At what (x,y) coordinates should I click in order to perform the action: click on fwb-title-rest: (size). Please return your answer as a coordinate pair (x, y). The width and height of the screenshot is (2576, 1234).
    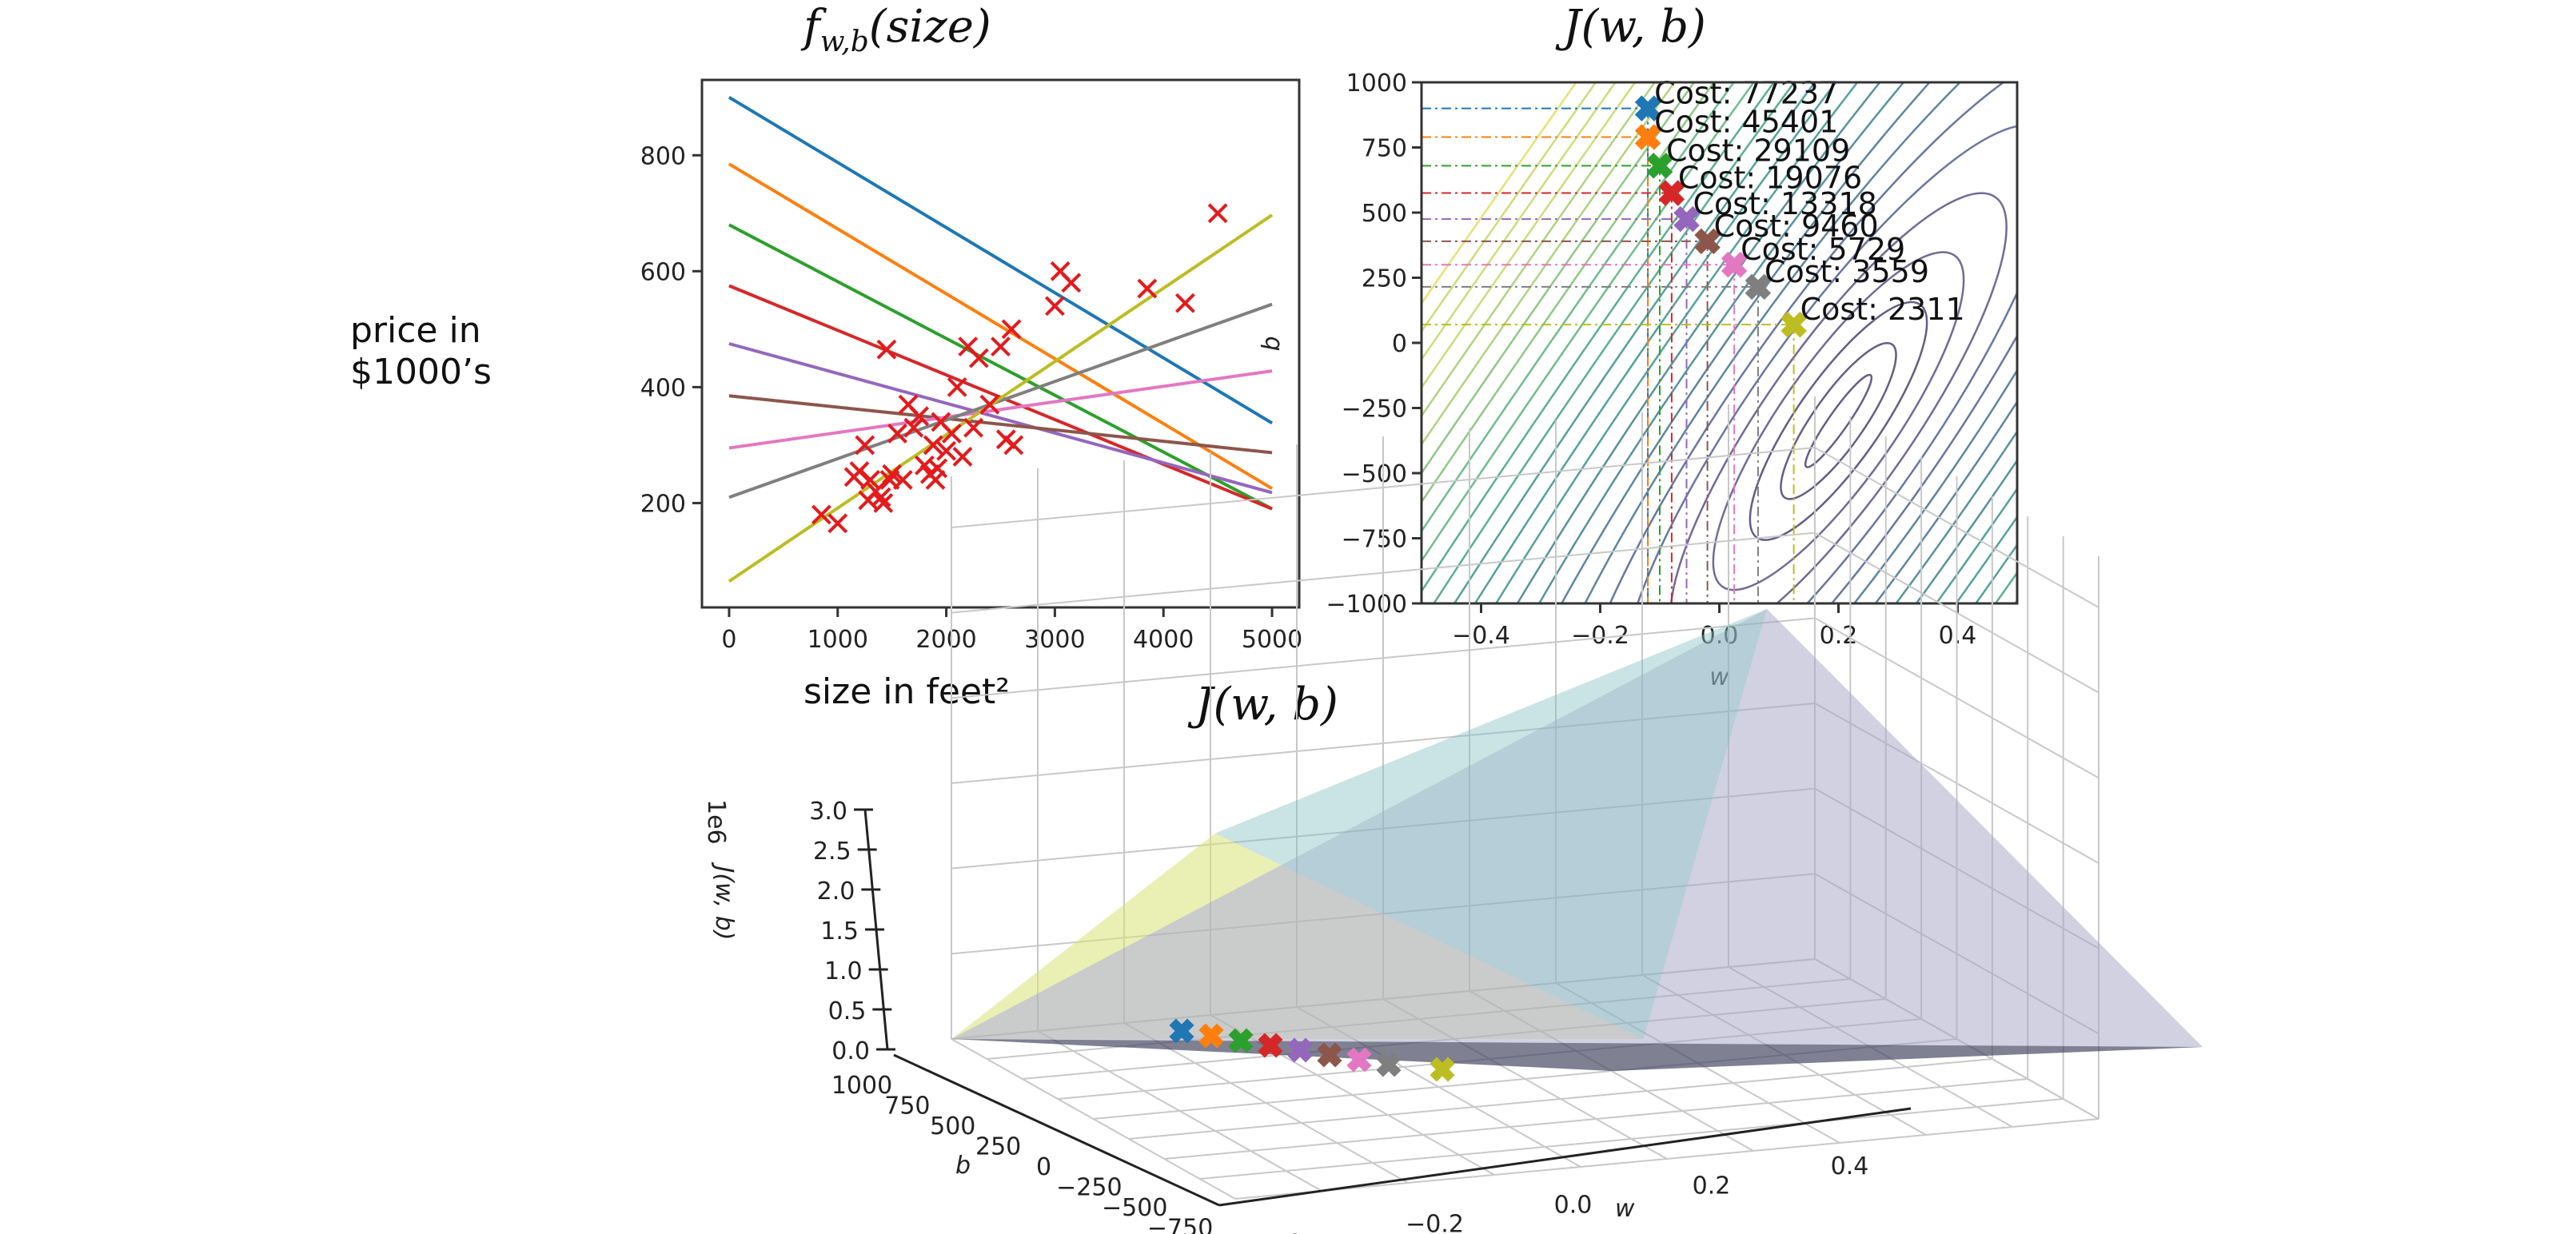
    Looking at the image, I should click on (930, 27).